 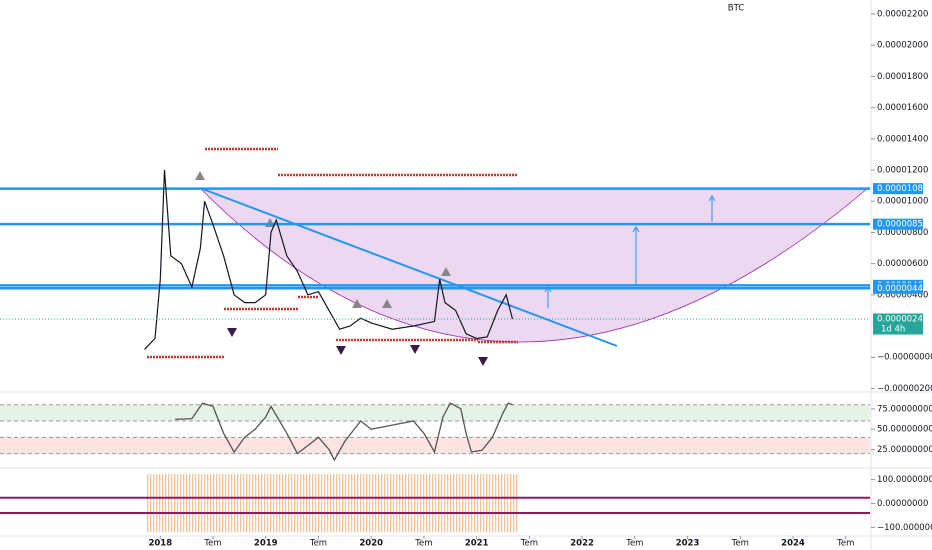 I want to click on y-tick-label: 0.00001000, so click(x=902, y=202).